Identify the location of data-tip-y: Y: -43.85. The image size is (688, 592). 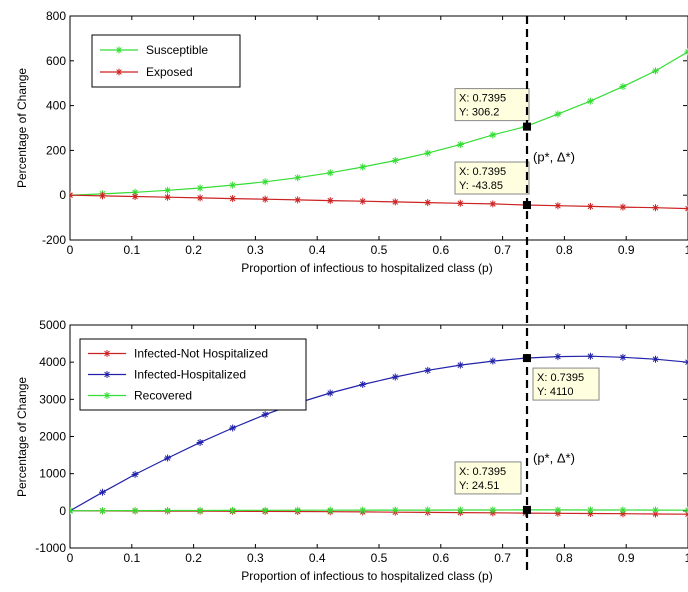
(481, 186).